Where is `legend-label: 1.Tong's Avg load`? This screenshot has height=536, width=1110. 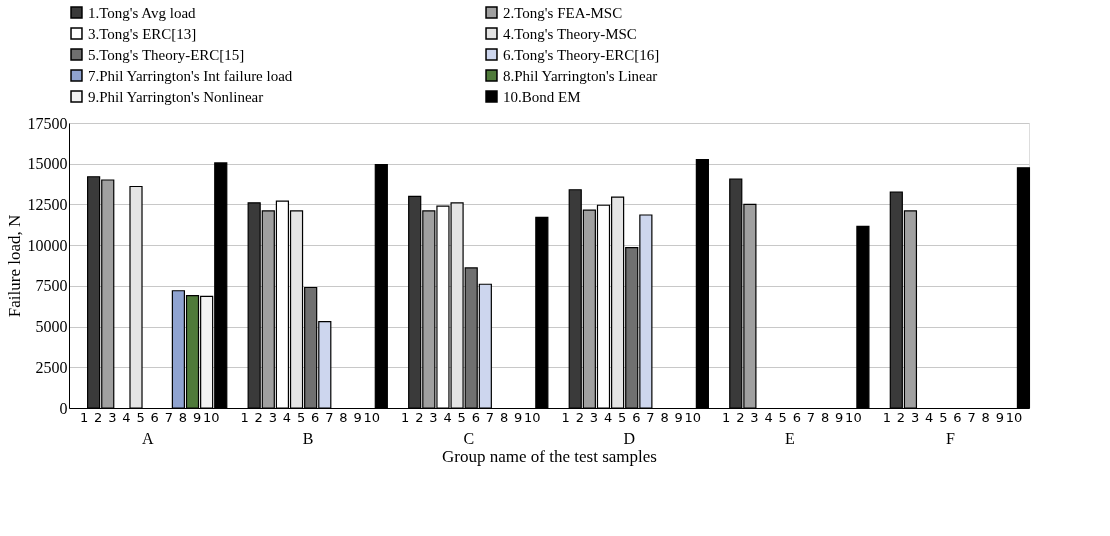 legend-label: 1.Tong's Avg load is located at coordinates (142, 12).